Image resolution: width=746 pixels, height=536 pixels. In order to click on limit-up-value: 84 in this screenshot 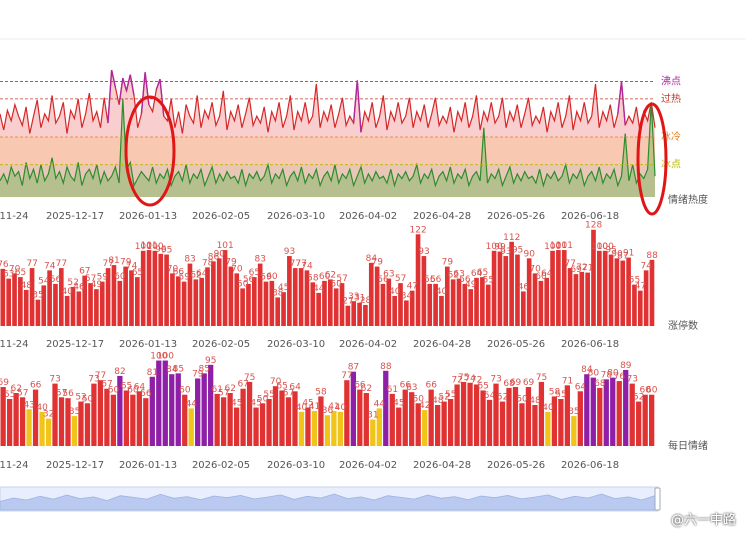, I will do `click(372, 259)`.